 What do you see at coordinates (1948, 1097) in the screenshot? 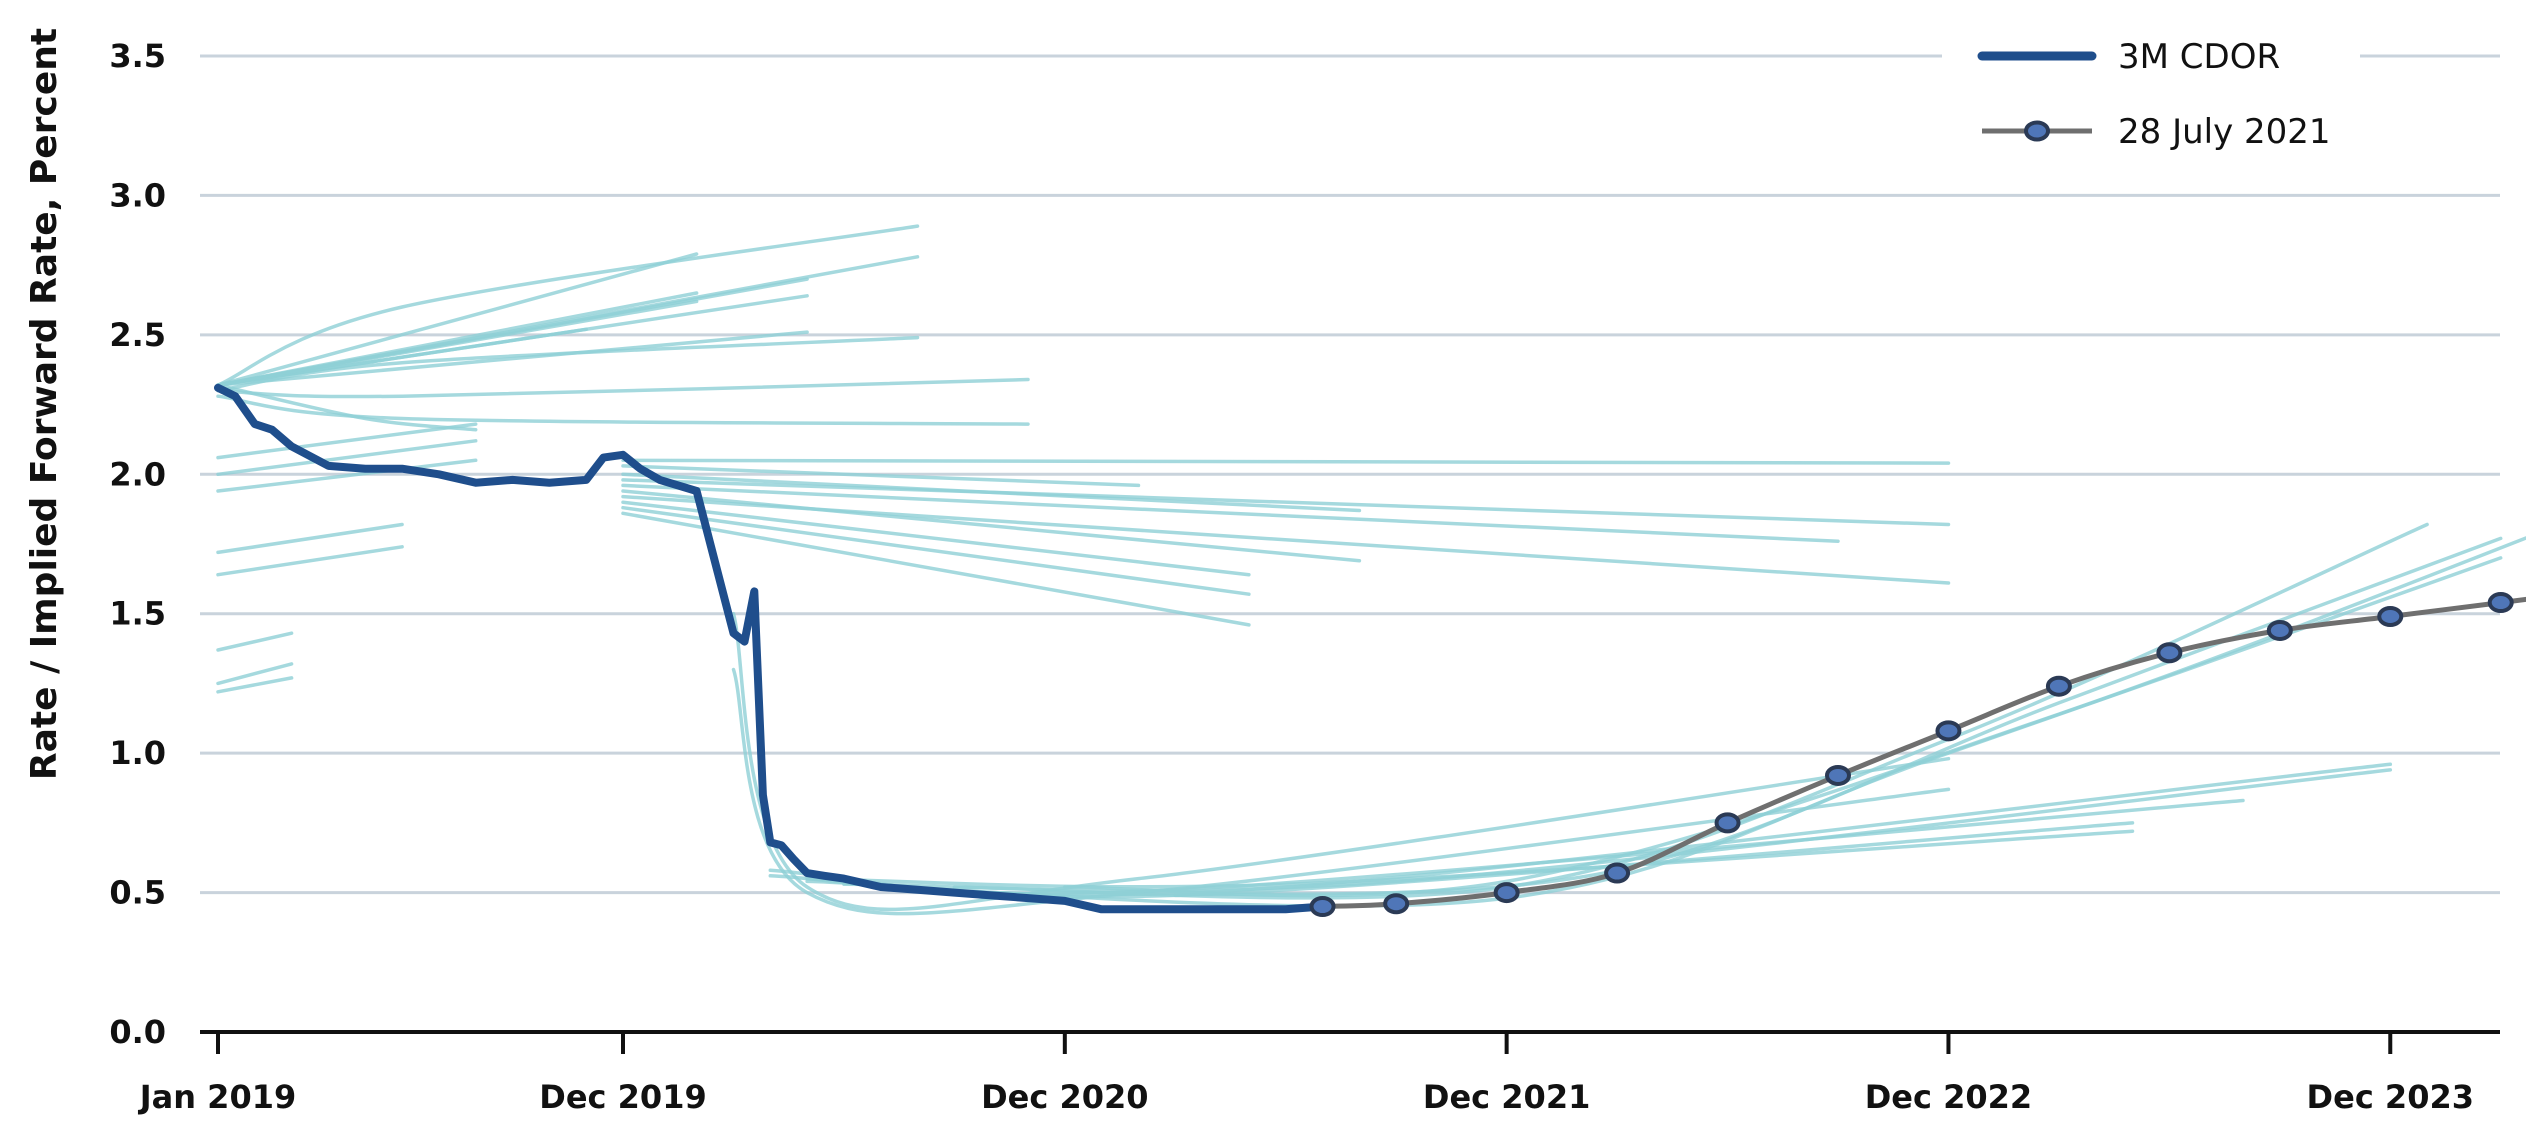
I see `x-tick-label: Dec 2022` at bounding box center [1948, 1097].